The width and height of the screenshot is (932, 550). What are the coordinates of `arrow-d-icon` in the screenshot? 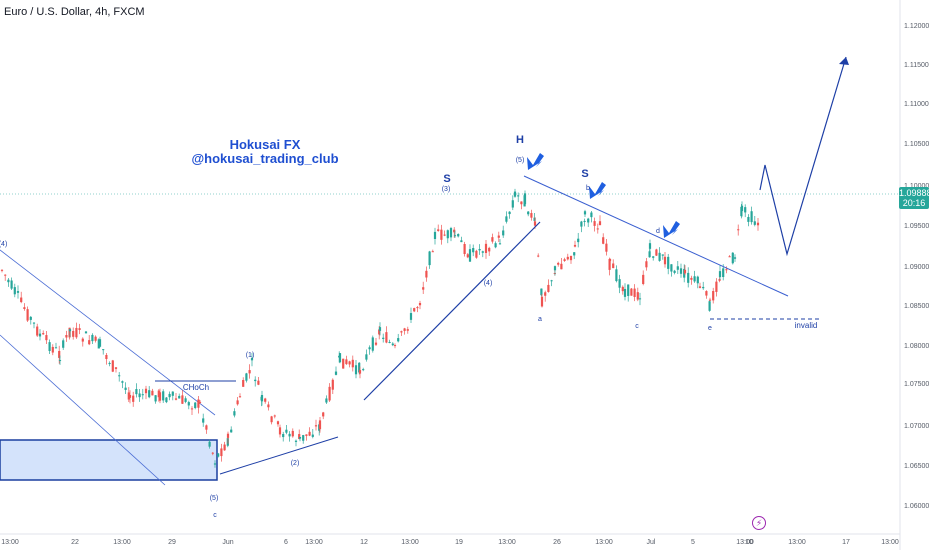 It's located at (671, 229).